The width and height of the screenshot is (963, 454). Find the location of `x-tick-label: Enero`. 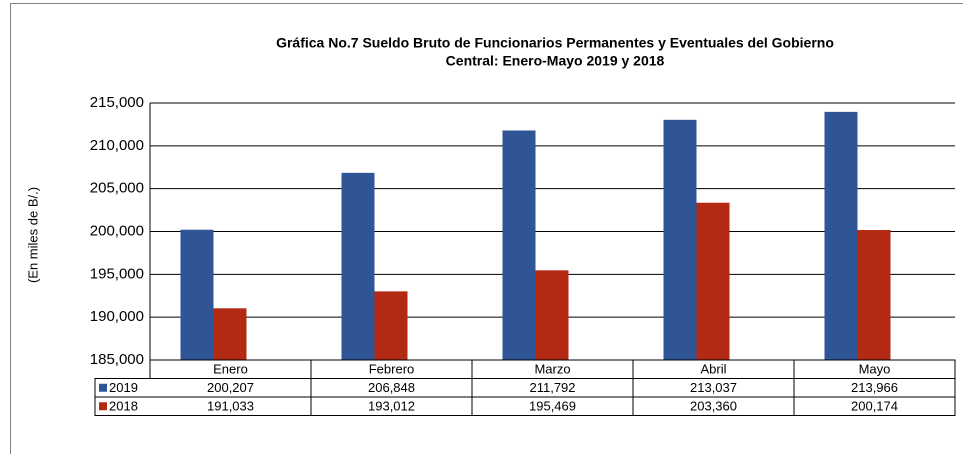

x-tick-label: Enero is located at coordinates (230, 369).